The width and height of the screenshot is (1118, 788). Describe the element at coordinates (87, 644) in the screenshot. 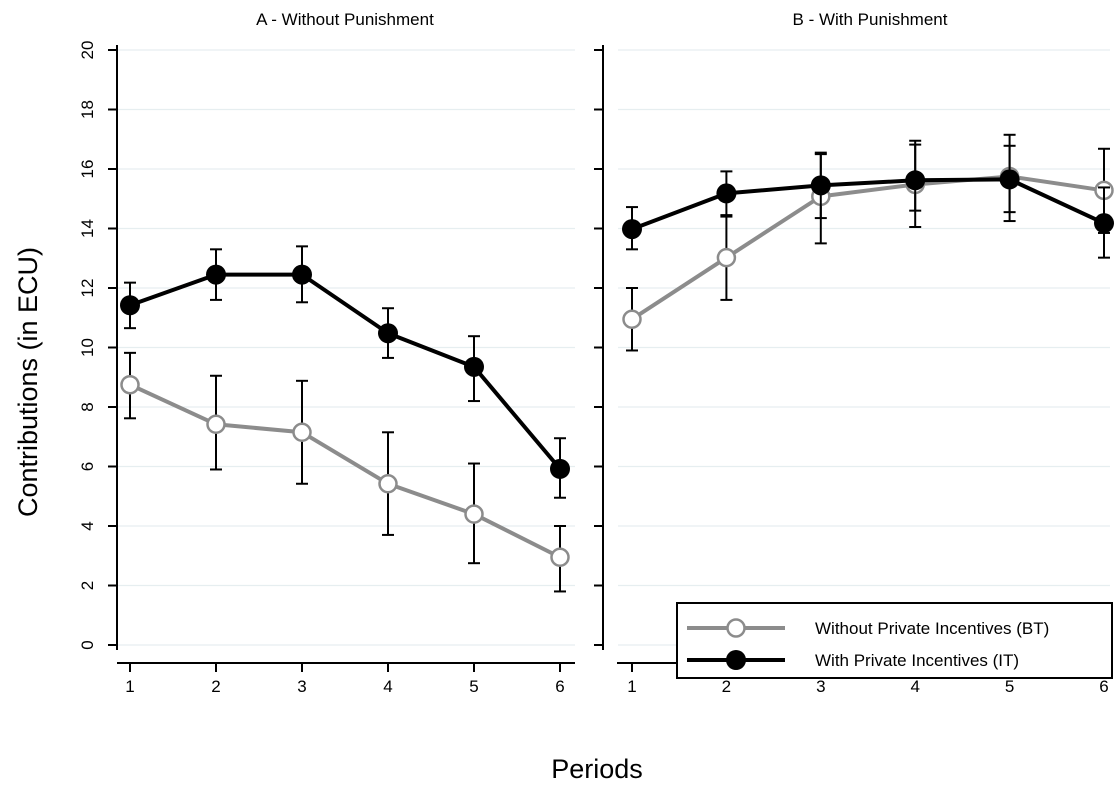

I see `y-tick-label: 0` at that location.